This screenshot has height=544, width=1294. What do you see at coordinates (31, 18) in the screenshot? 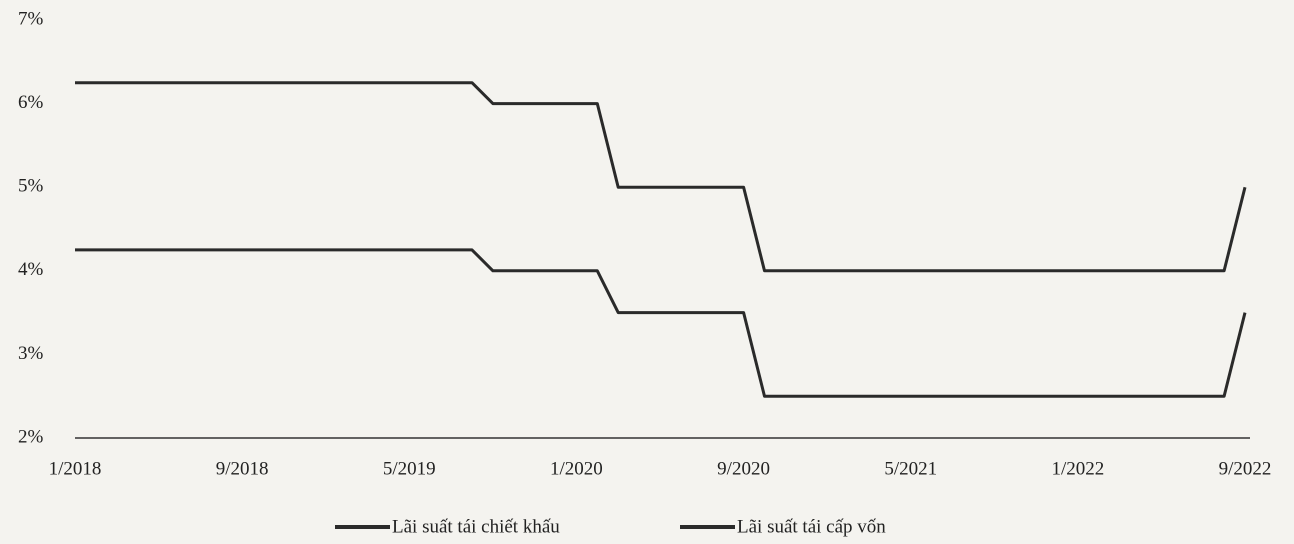
I see `y-tick-label: 7%` at bounding box center [31, 18].